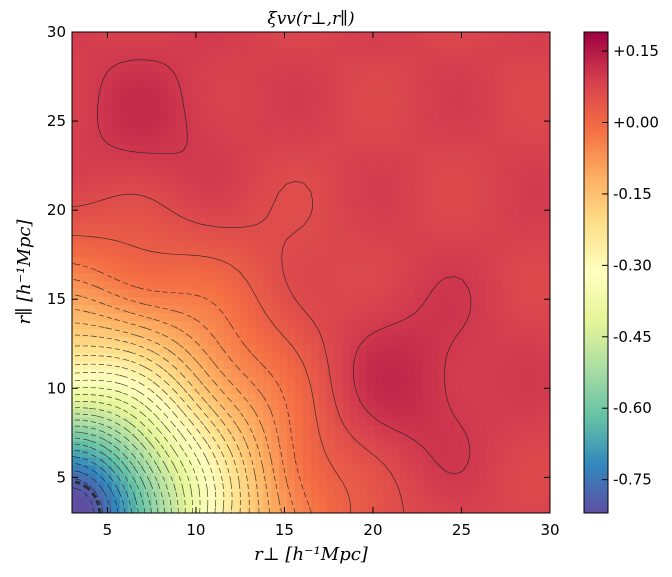 This screenshot has width=672, height=577. What do you see at coordinates (61, 477) in the screenshot?
I see `y-tick-label: 5` at bounding box center [61, 477].